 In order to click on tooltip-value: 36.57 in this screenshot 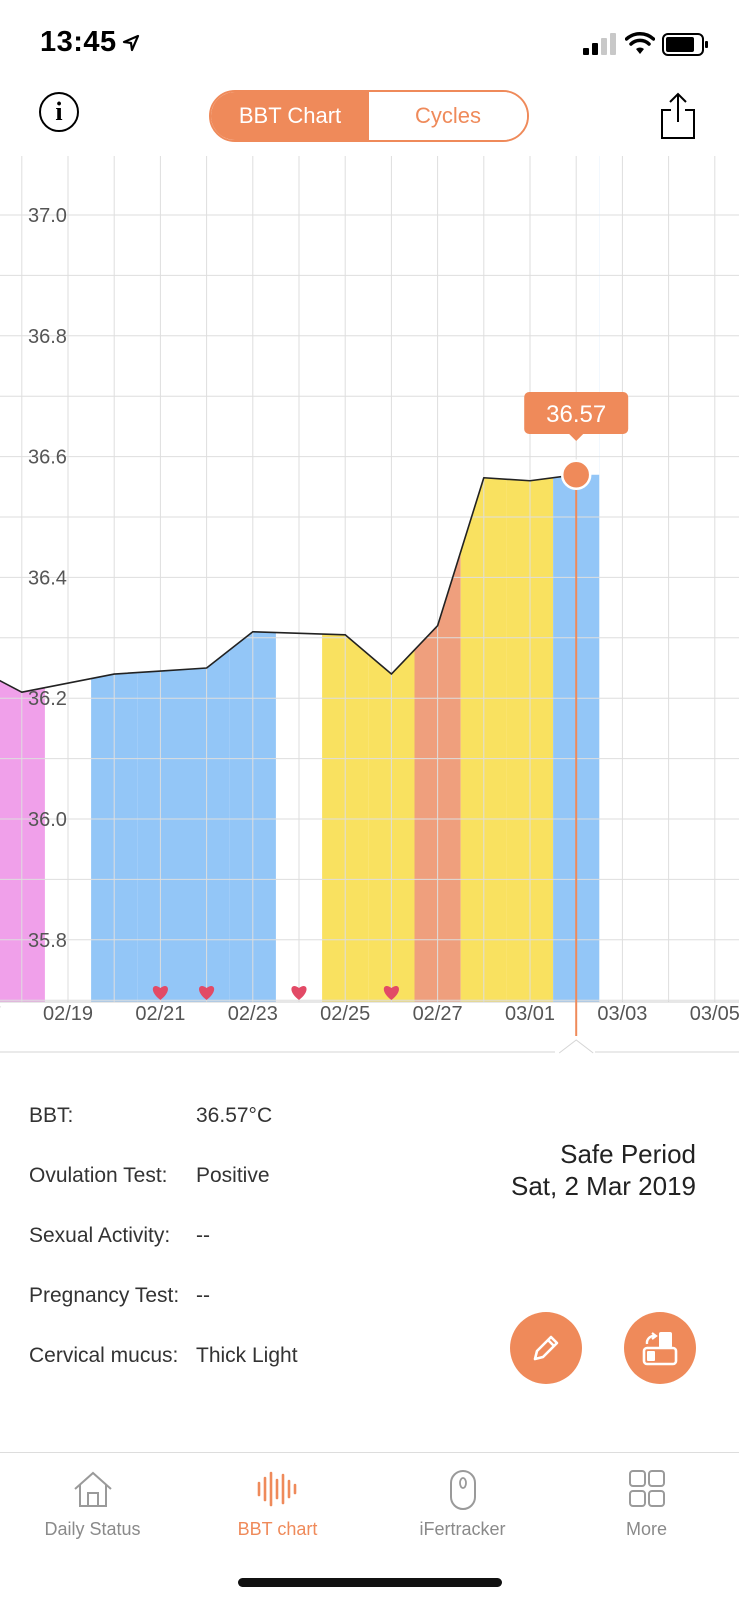, I will do `click(576, 414)`.